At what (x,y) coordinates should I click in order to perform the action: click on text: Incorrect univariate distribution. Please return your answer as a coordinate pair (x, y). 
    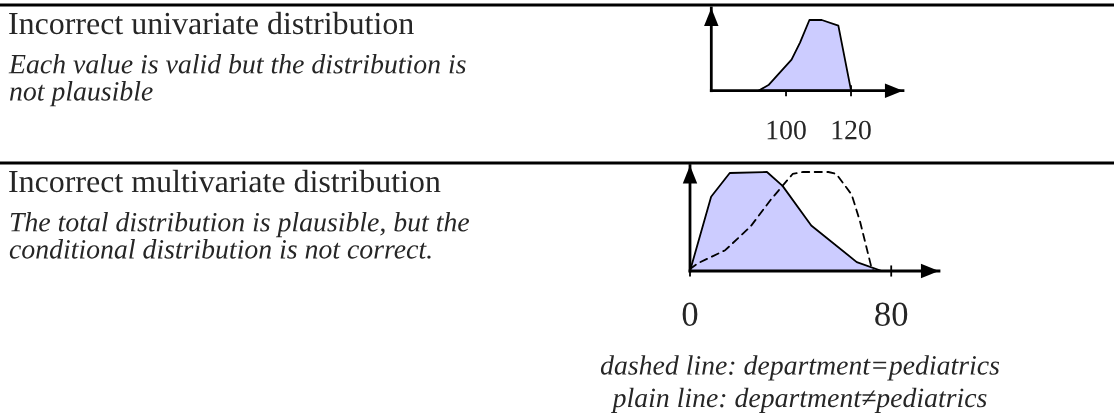
    Looking at the image, I should click on (211, 23).